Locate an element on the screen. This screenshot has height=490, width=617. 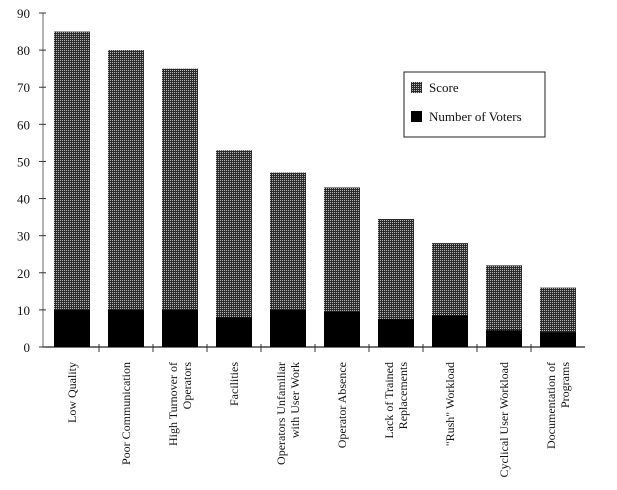
x-tick-label: Operators Unfamiliarwith User Work is located at coordinates (288, 413).